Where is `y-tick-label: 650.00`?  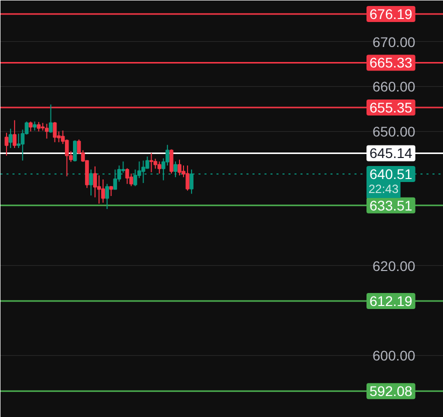
y-tick-label: 650.00 is located at coordinates (394, 131).